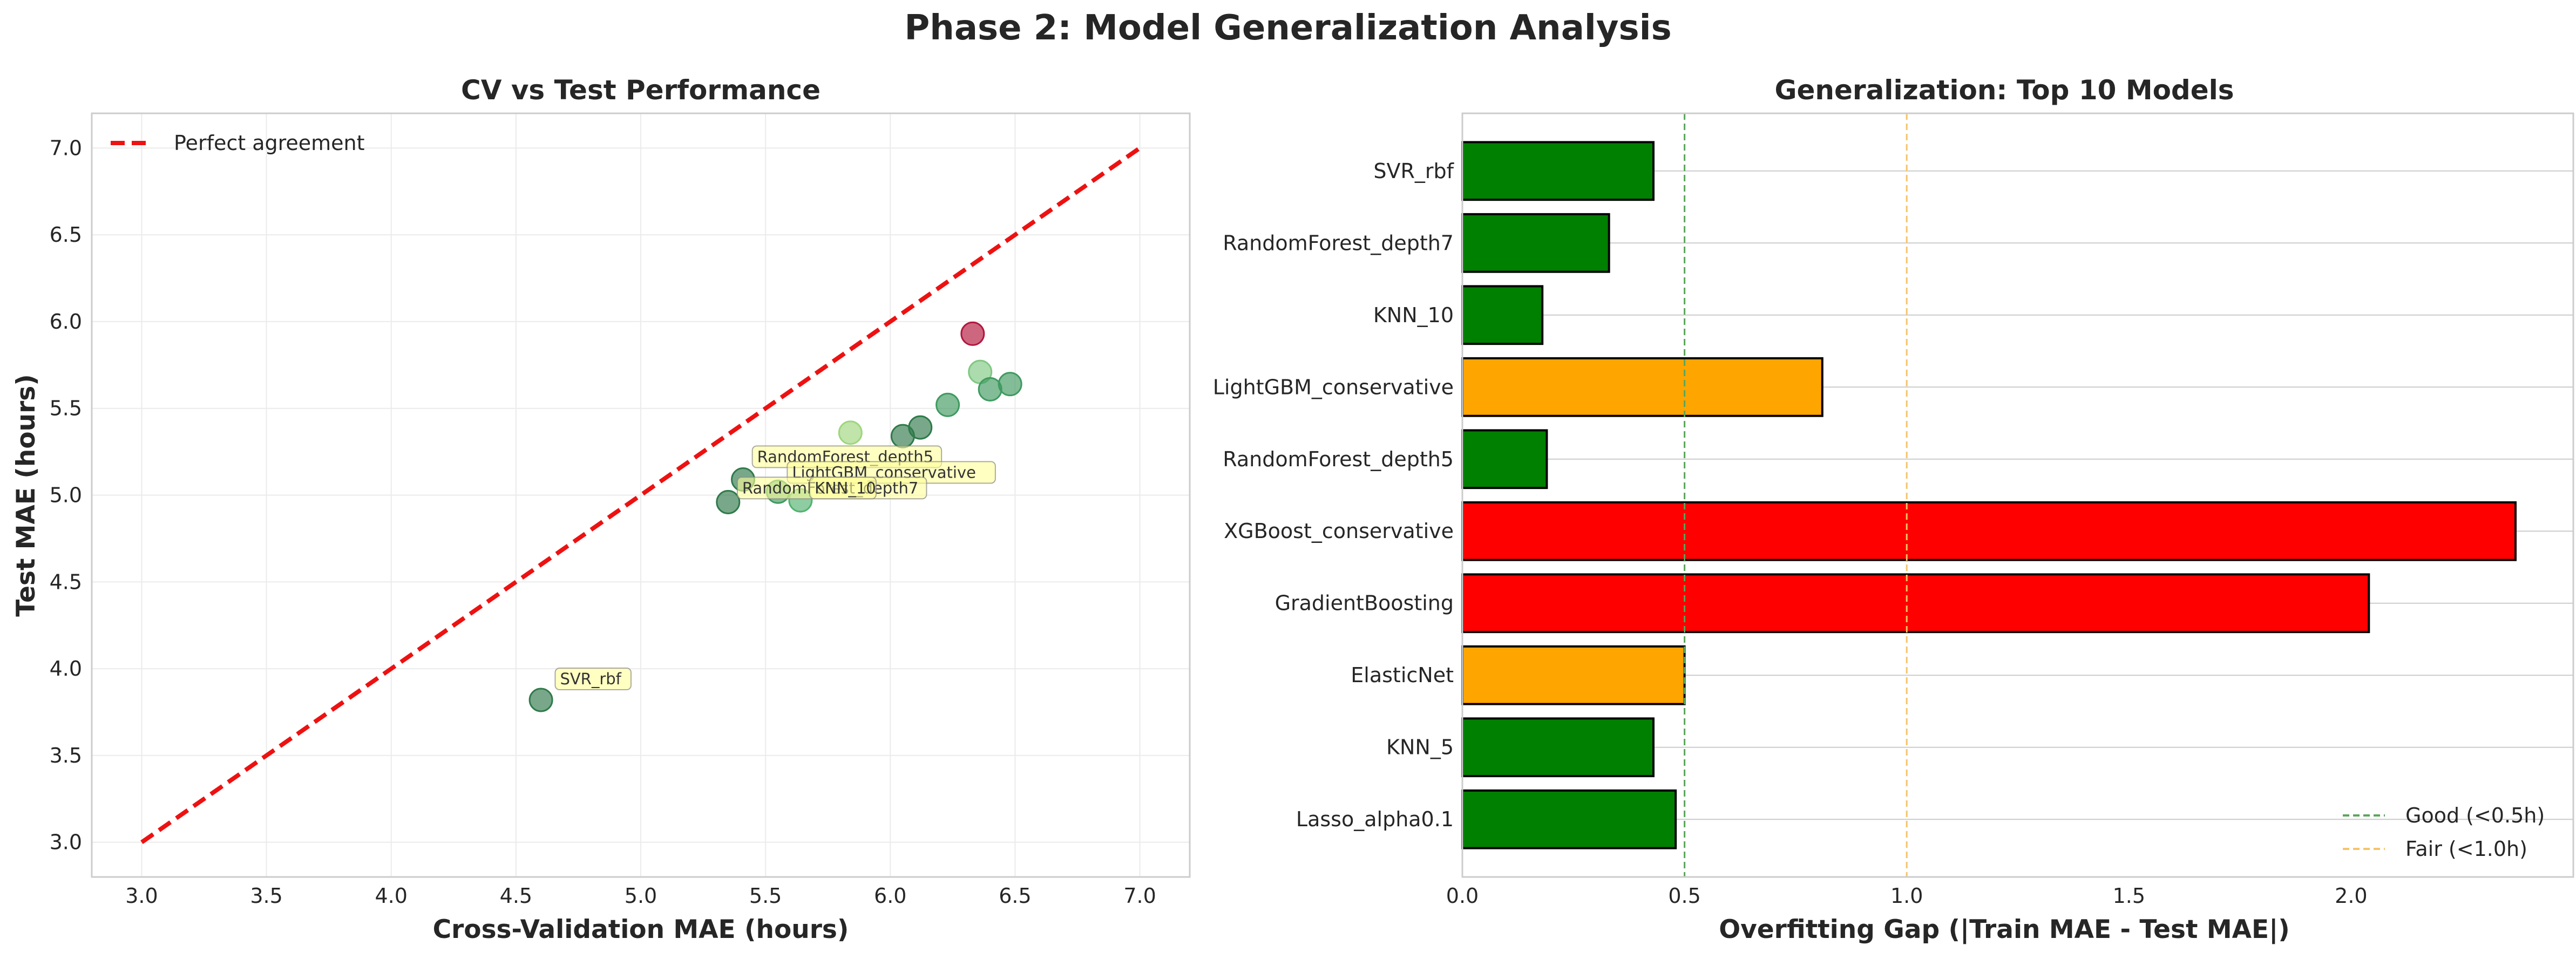  What do you see at coordinates (1339, 243) in the screenshot?
I see `bar-category-label: RandomForest_depth7` at bounding box center [1339, 243].